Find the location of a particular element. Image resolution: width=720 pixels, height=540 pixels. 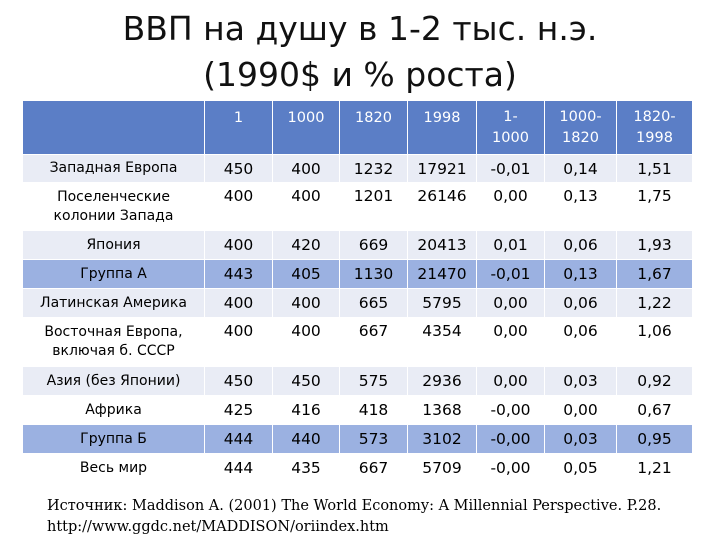

header-cell-year-1: 1 is located at coordinates (238, 127).